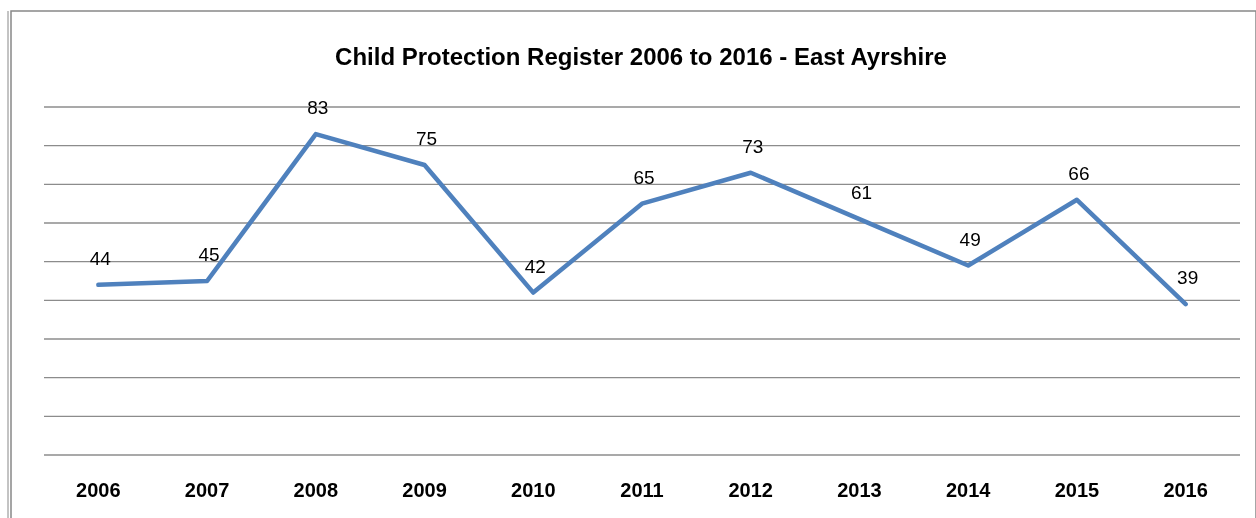 This screenshot has height=518, width=1256. Describe the element at coordinates (1185, 490) in the screenshot. I see `x-tick-label: 2016` at that location.